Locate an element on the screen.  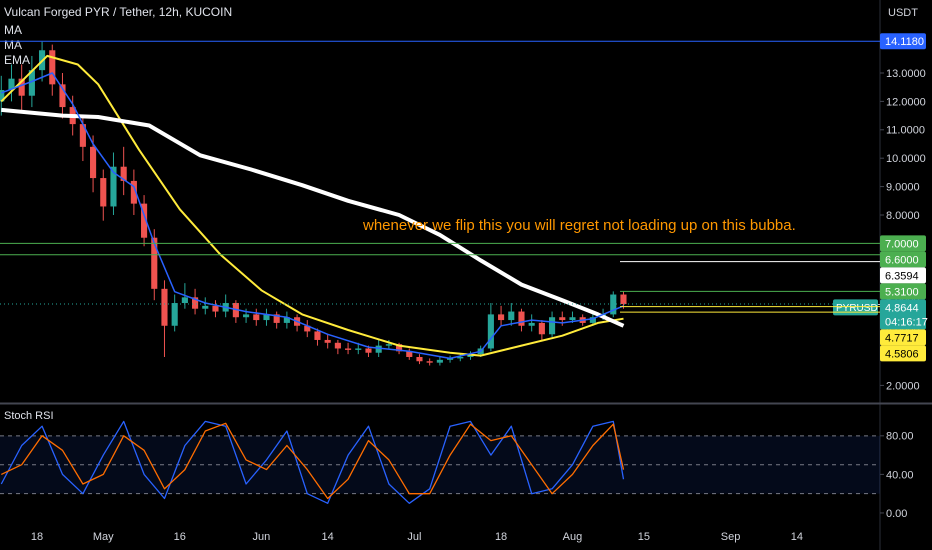
price-level-label: 5.3100 is located at coordinates (902, 292).